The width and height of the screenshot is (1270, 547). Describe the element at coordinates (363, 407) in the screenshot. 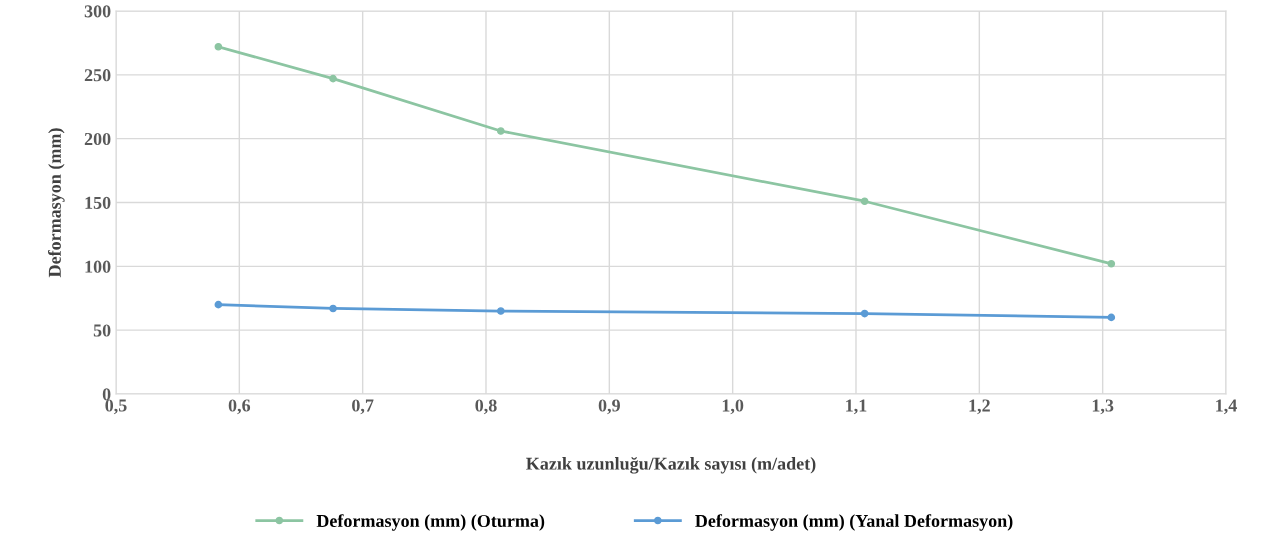

I see `x-tick-label: 0,7` at that location.